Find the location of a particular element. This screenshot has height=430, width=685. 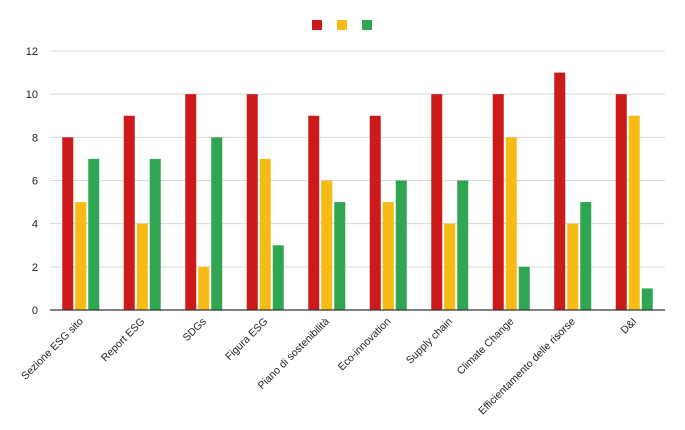

x-tick-label: SDGs is located at coordinates (195, 330).